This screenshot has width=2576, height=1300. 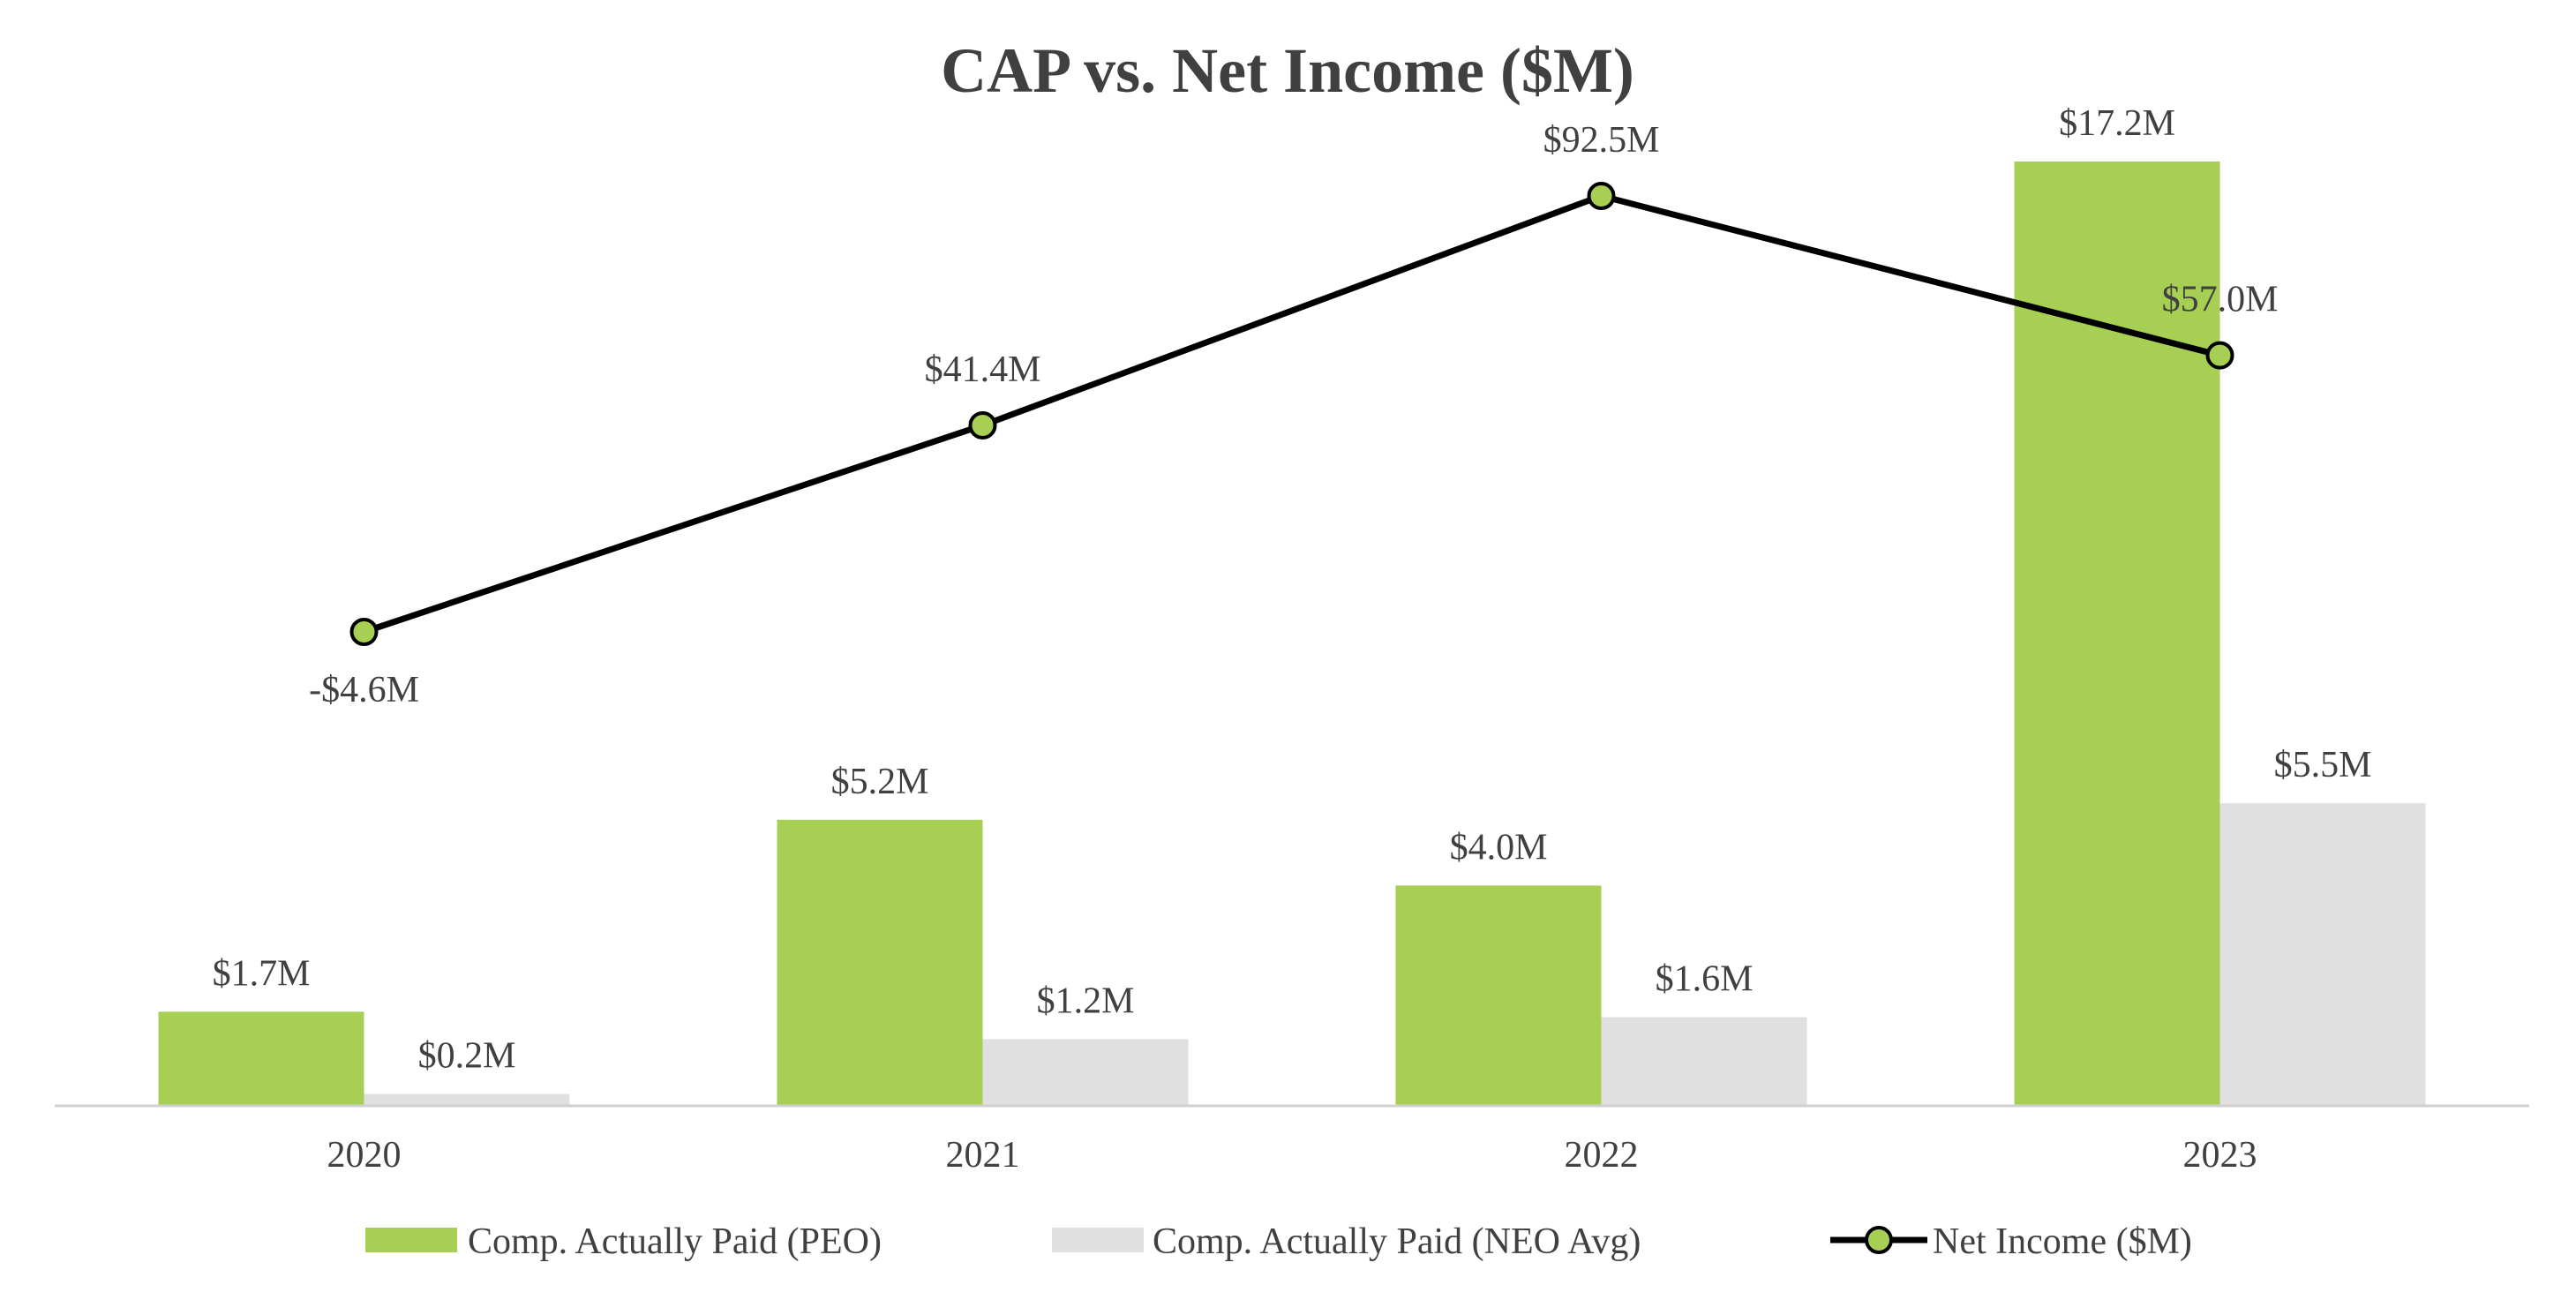 I want to click on x-tick-label-2021: 2021, so click(x=983, y=1155).